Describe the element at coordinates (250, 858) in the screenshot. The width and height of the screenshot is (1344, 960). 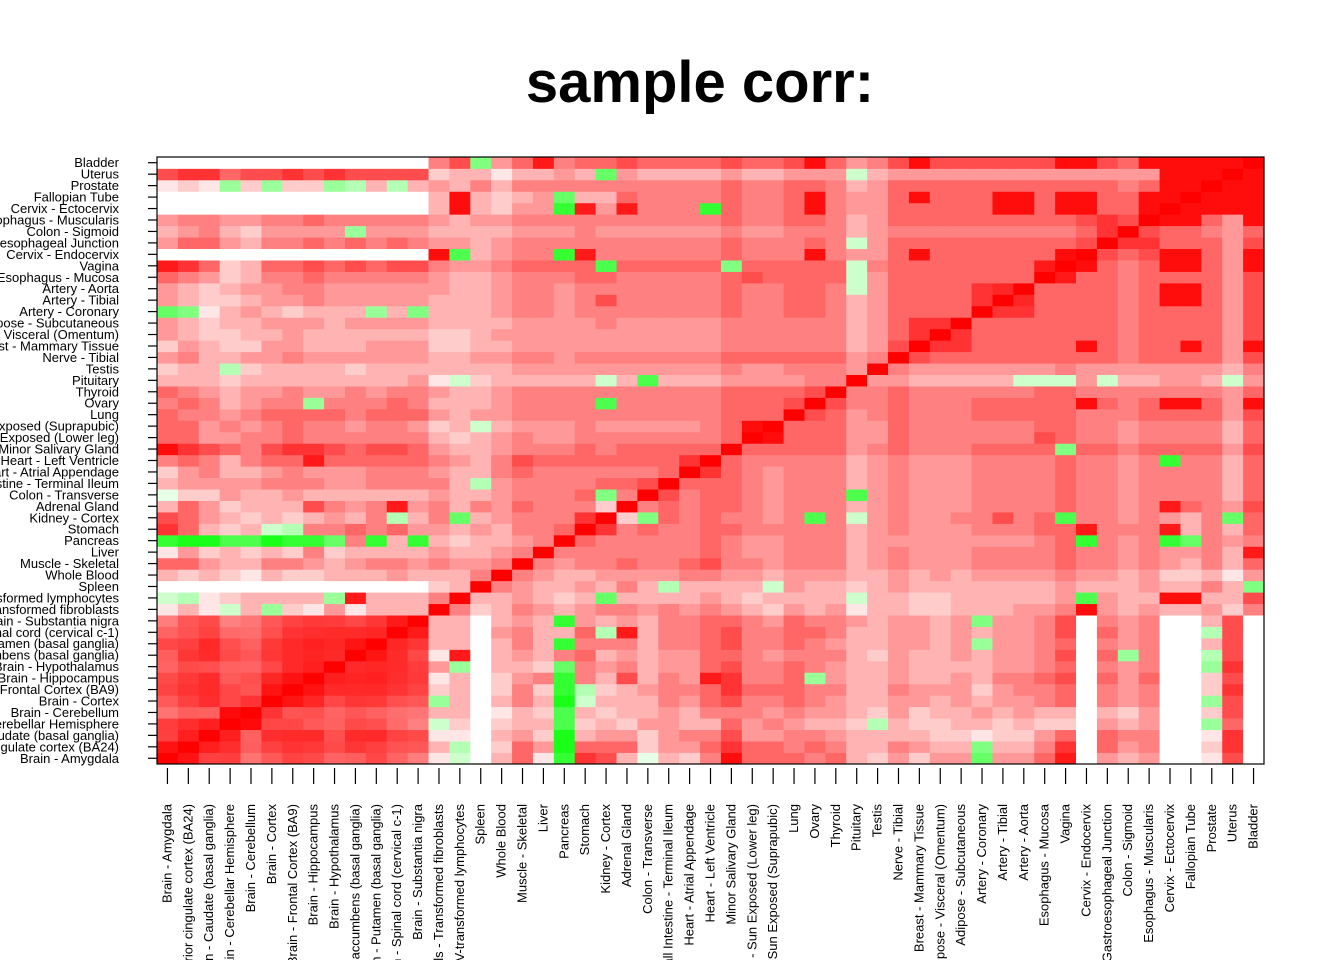
I see `x-tick-label: Brain - Cerebellum` at that location.